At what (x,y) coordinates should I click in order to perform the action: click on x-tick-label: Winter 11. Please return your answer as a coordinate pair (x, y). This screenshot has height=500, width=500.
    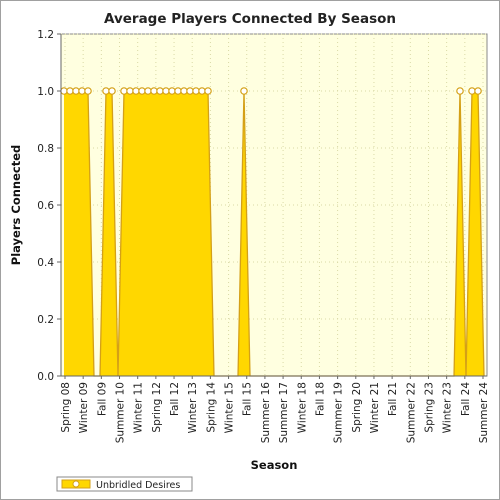
    Looking at the image, I should click on (139, 407).